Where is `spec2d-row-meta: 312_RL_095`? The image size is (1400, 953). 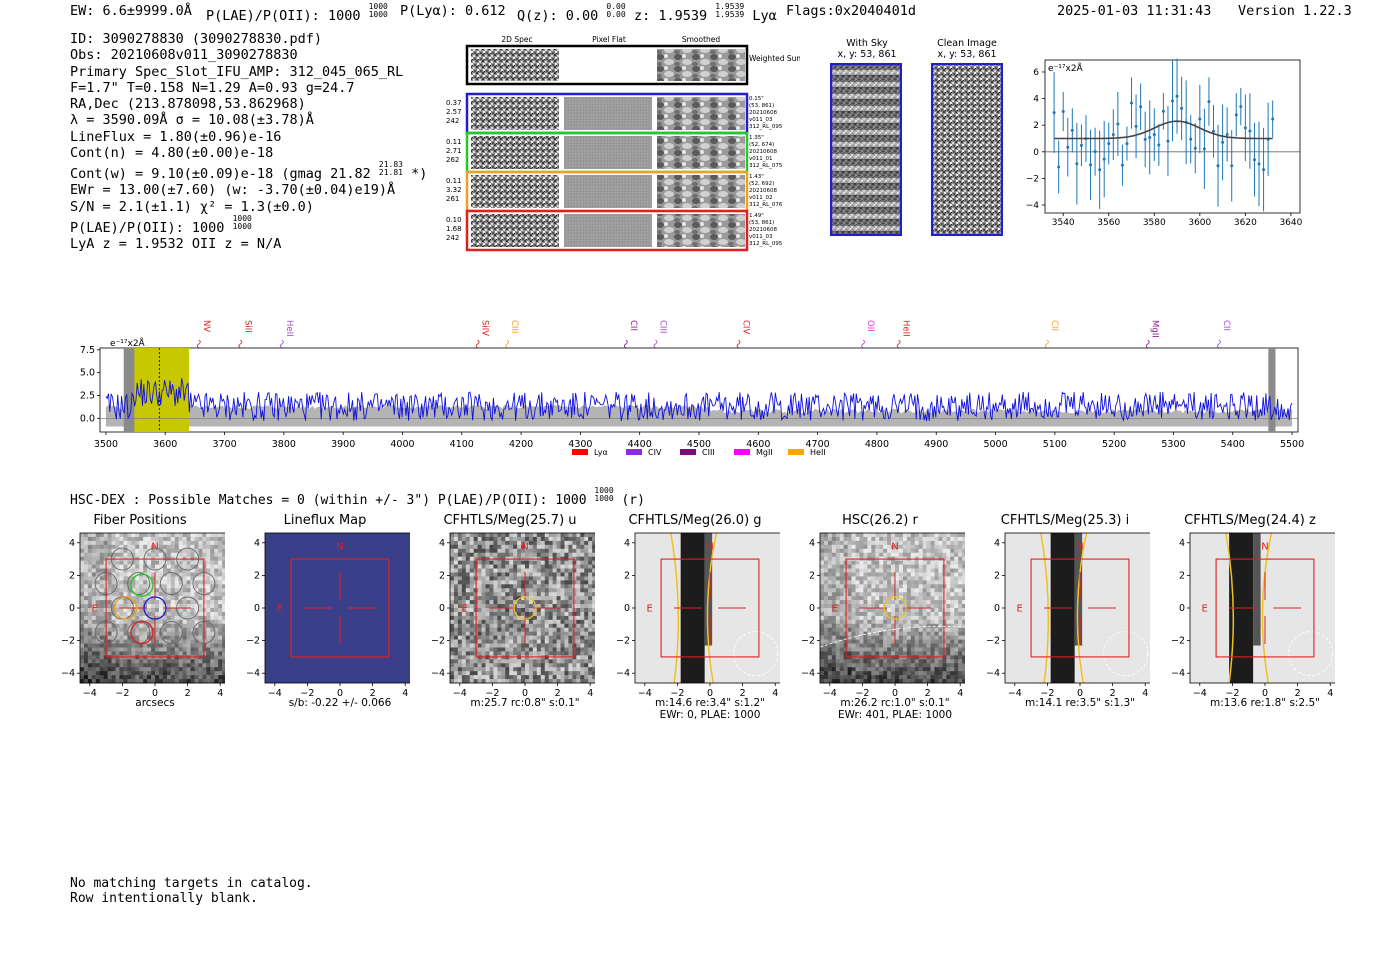 spec2d-row-meta: 312_RL_095 is located at coordinates (766, 127).